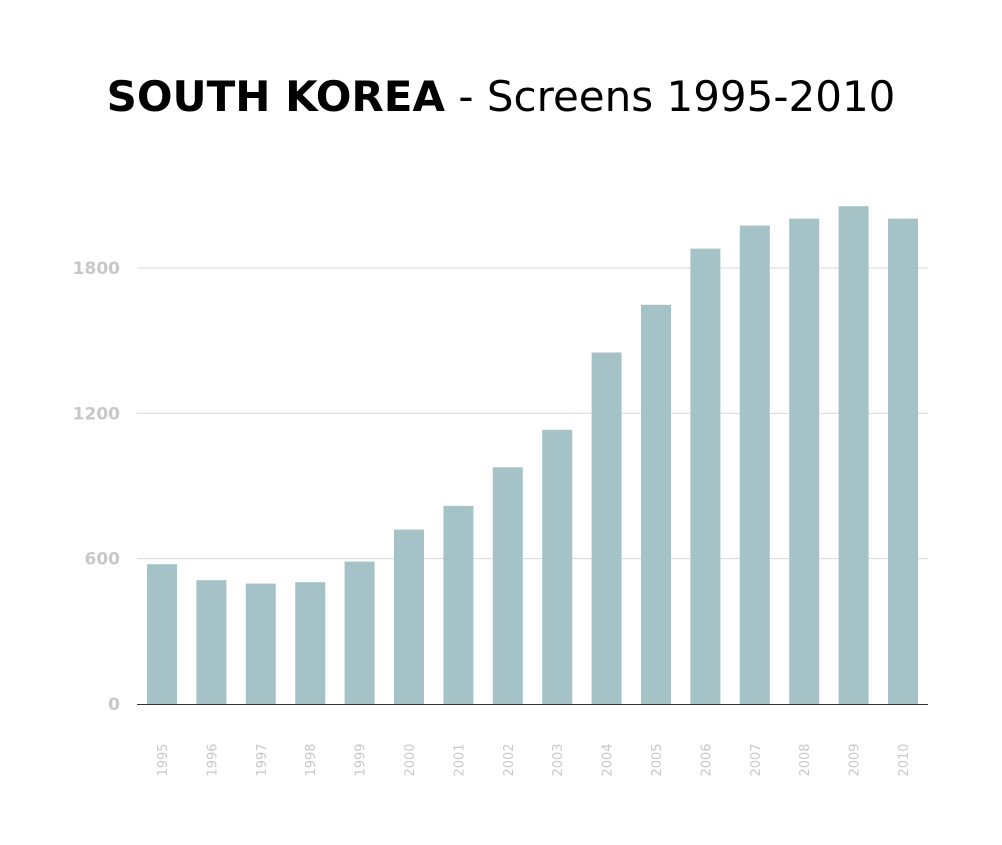  Describe the element at coordinates (310, 643) in the screenshot. I see `bar-1998` at that location.